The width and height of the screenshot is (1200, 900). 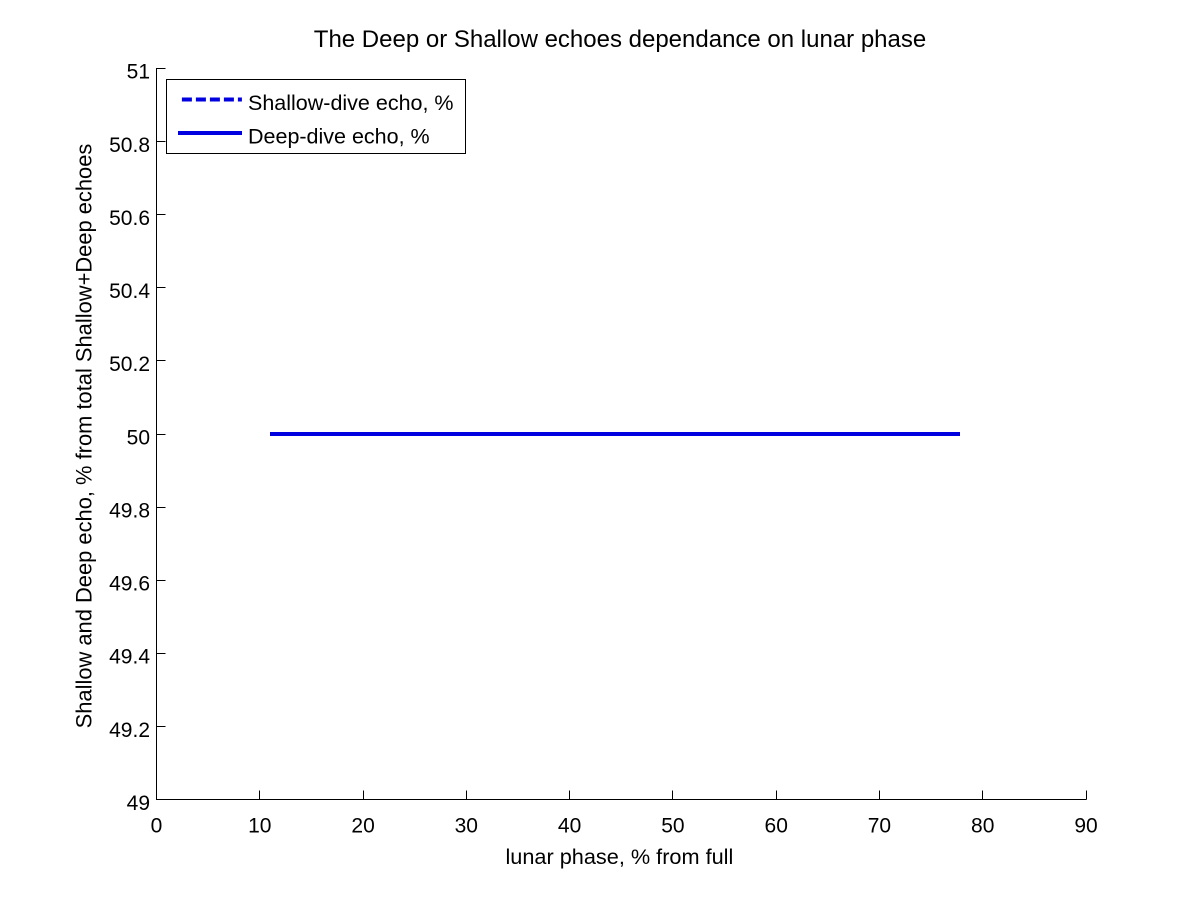 I want to click on svg-text: 0, so click(x=157, y=826).